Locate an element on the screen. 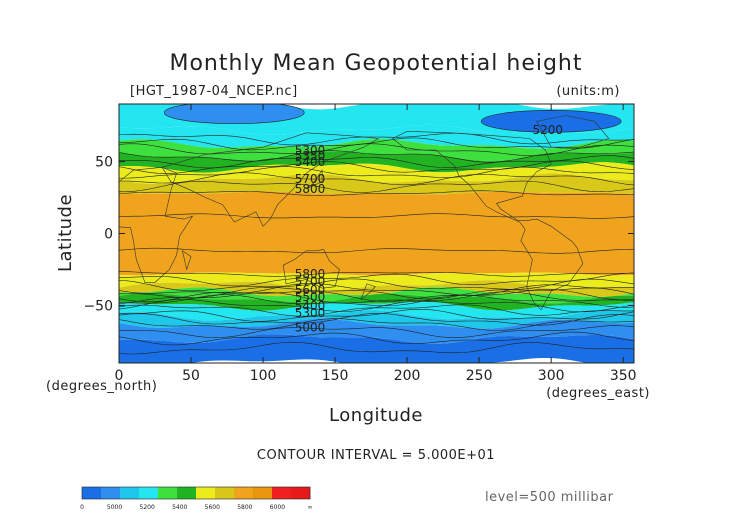  contour-label-4: 5800 is located at coordinates (310, 189).